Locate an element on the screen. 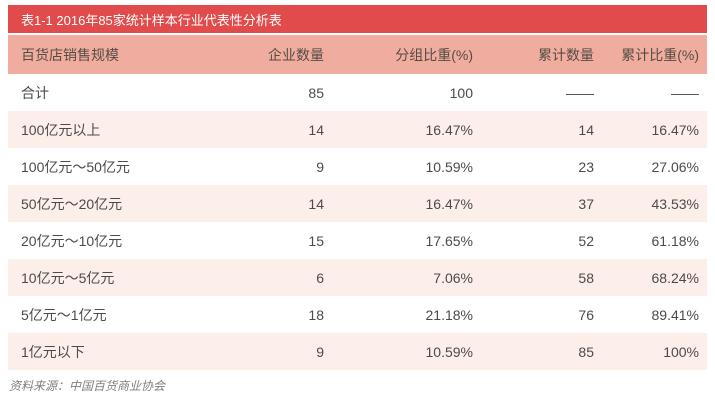 The width and height of the screenshot is (715, 402). value-cell: 89.41% is located at coordinates (675, 314).